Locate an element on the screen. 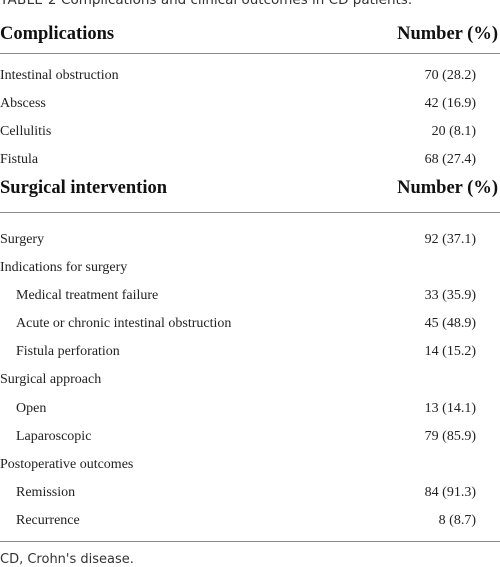 This screenshot has width=500, height=567. table-row: Indications for surgery is located at coordinates (250, 269).